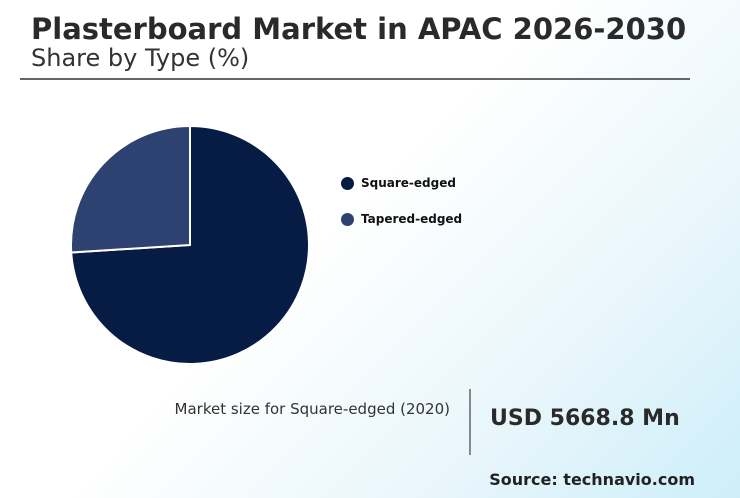 Image resolution: width=740 pixels, height=498 pixels. Describe the element at coordinates (408, 183) in the screenshot. I see `legend-label-square-edged: Square-edged` at that location.